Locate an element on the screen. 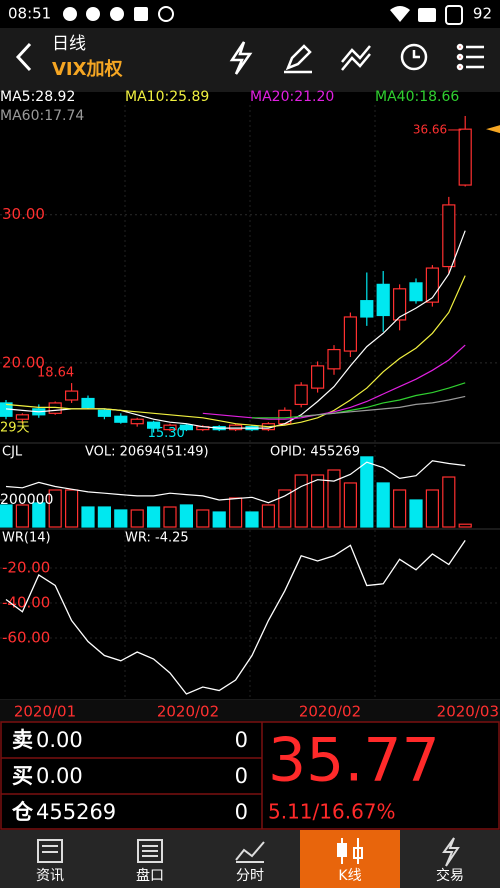 Image resolution: width=500 pixels, height=888 pixels. date-axis-band is located at coordinates (250, 711).